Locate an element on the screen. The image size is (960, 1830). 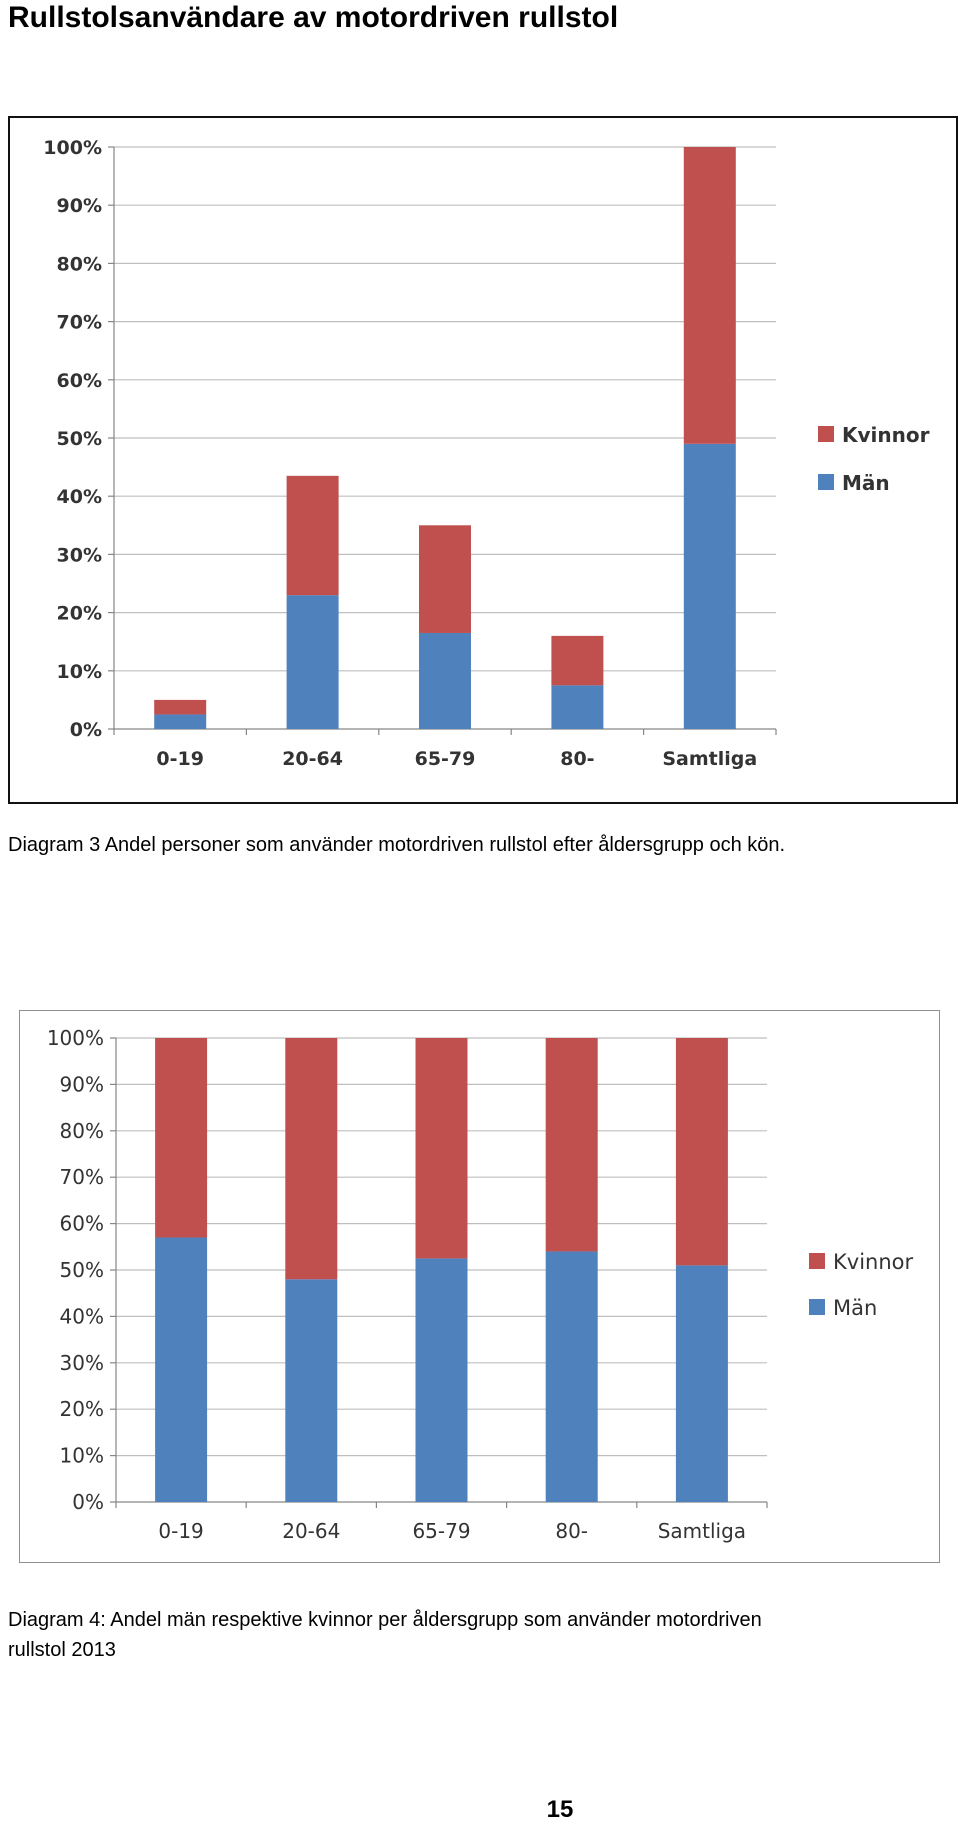
bar-women-019-c2 is located at coordinates (181, 1138).